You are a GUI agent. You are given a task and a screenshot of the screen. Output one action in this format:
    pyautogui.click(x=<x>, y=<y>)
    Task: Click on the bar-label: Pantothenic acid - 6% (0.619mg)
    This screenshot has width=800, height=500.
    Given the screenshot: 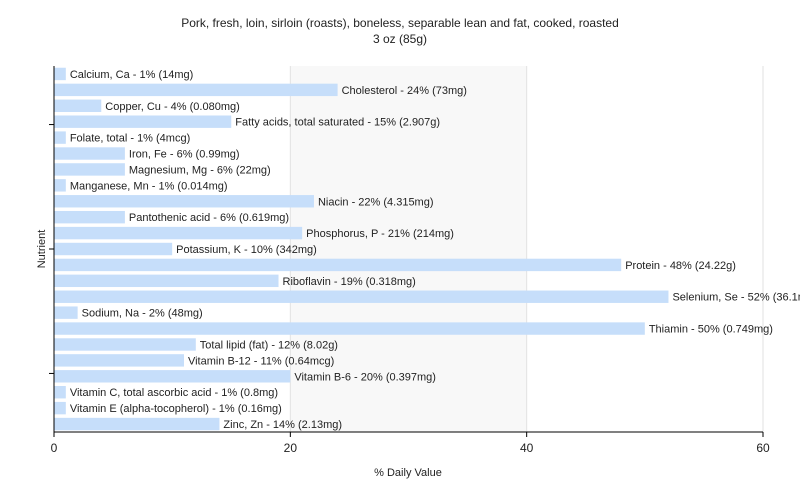 What is the action you would take?
    pyautogui.click(x=209, y=218)
    